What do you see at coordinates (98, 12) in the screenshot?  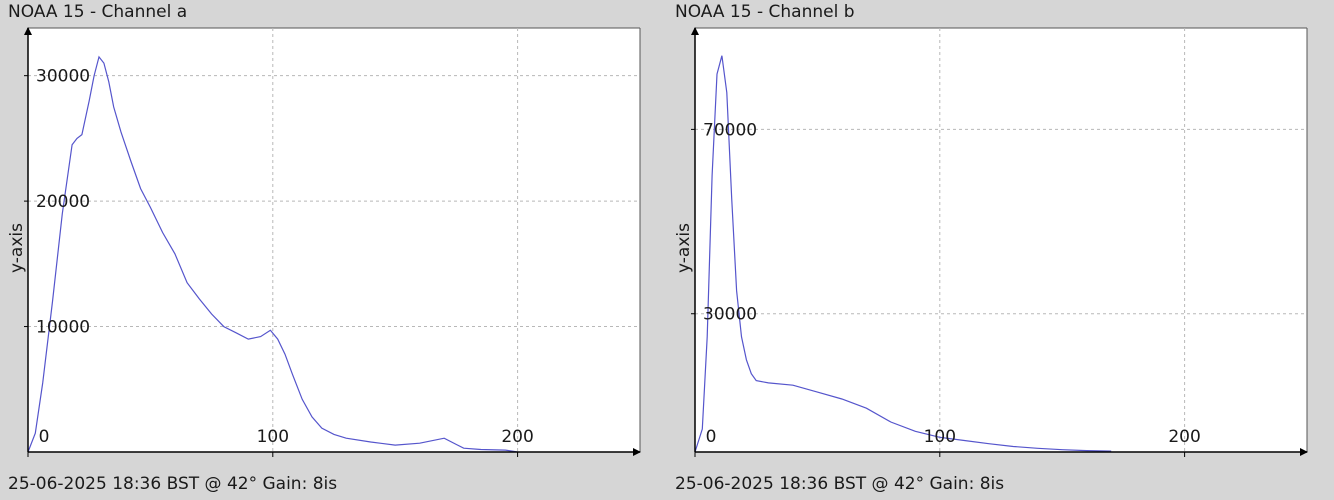 I see `chart-title: NOAA 15 - Channel a` at bounding box center [98, 12].